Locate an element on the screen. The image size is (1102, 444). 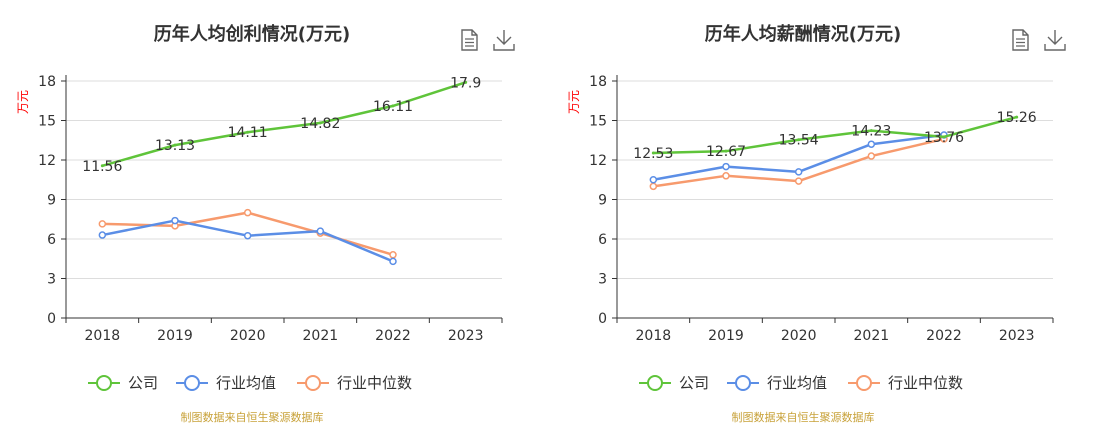
chart-title: 历年人均薪酬情况(万元) is located at coordinates (803, 34).